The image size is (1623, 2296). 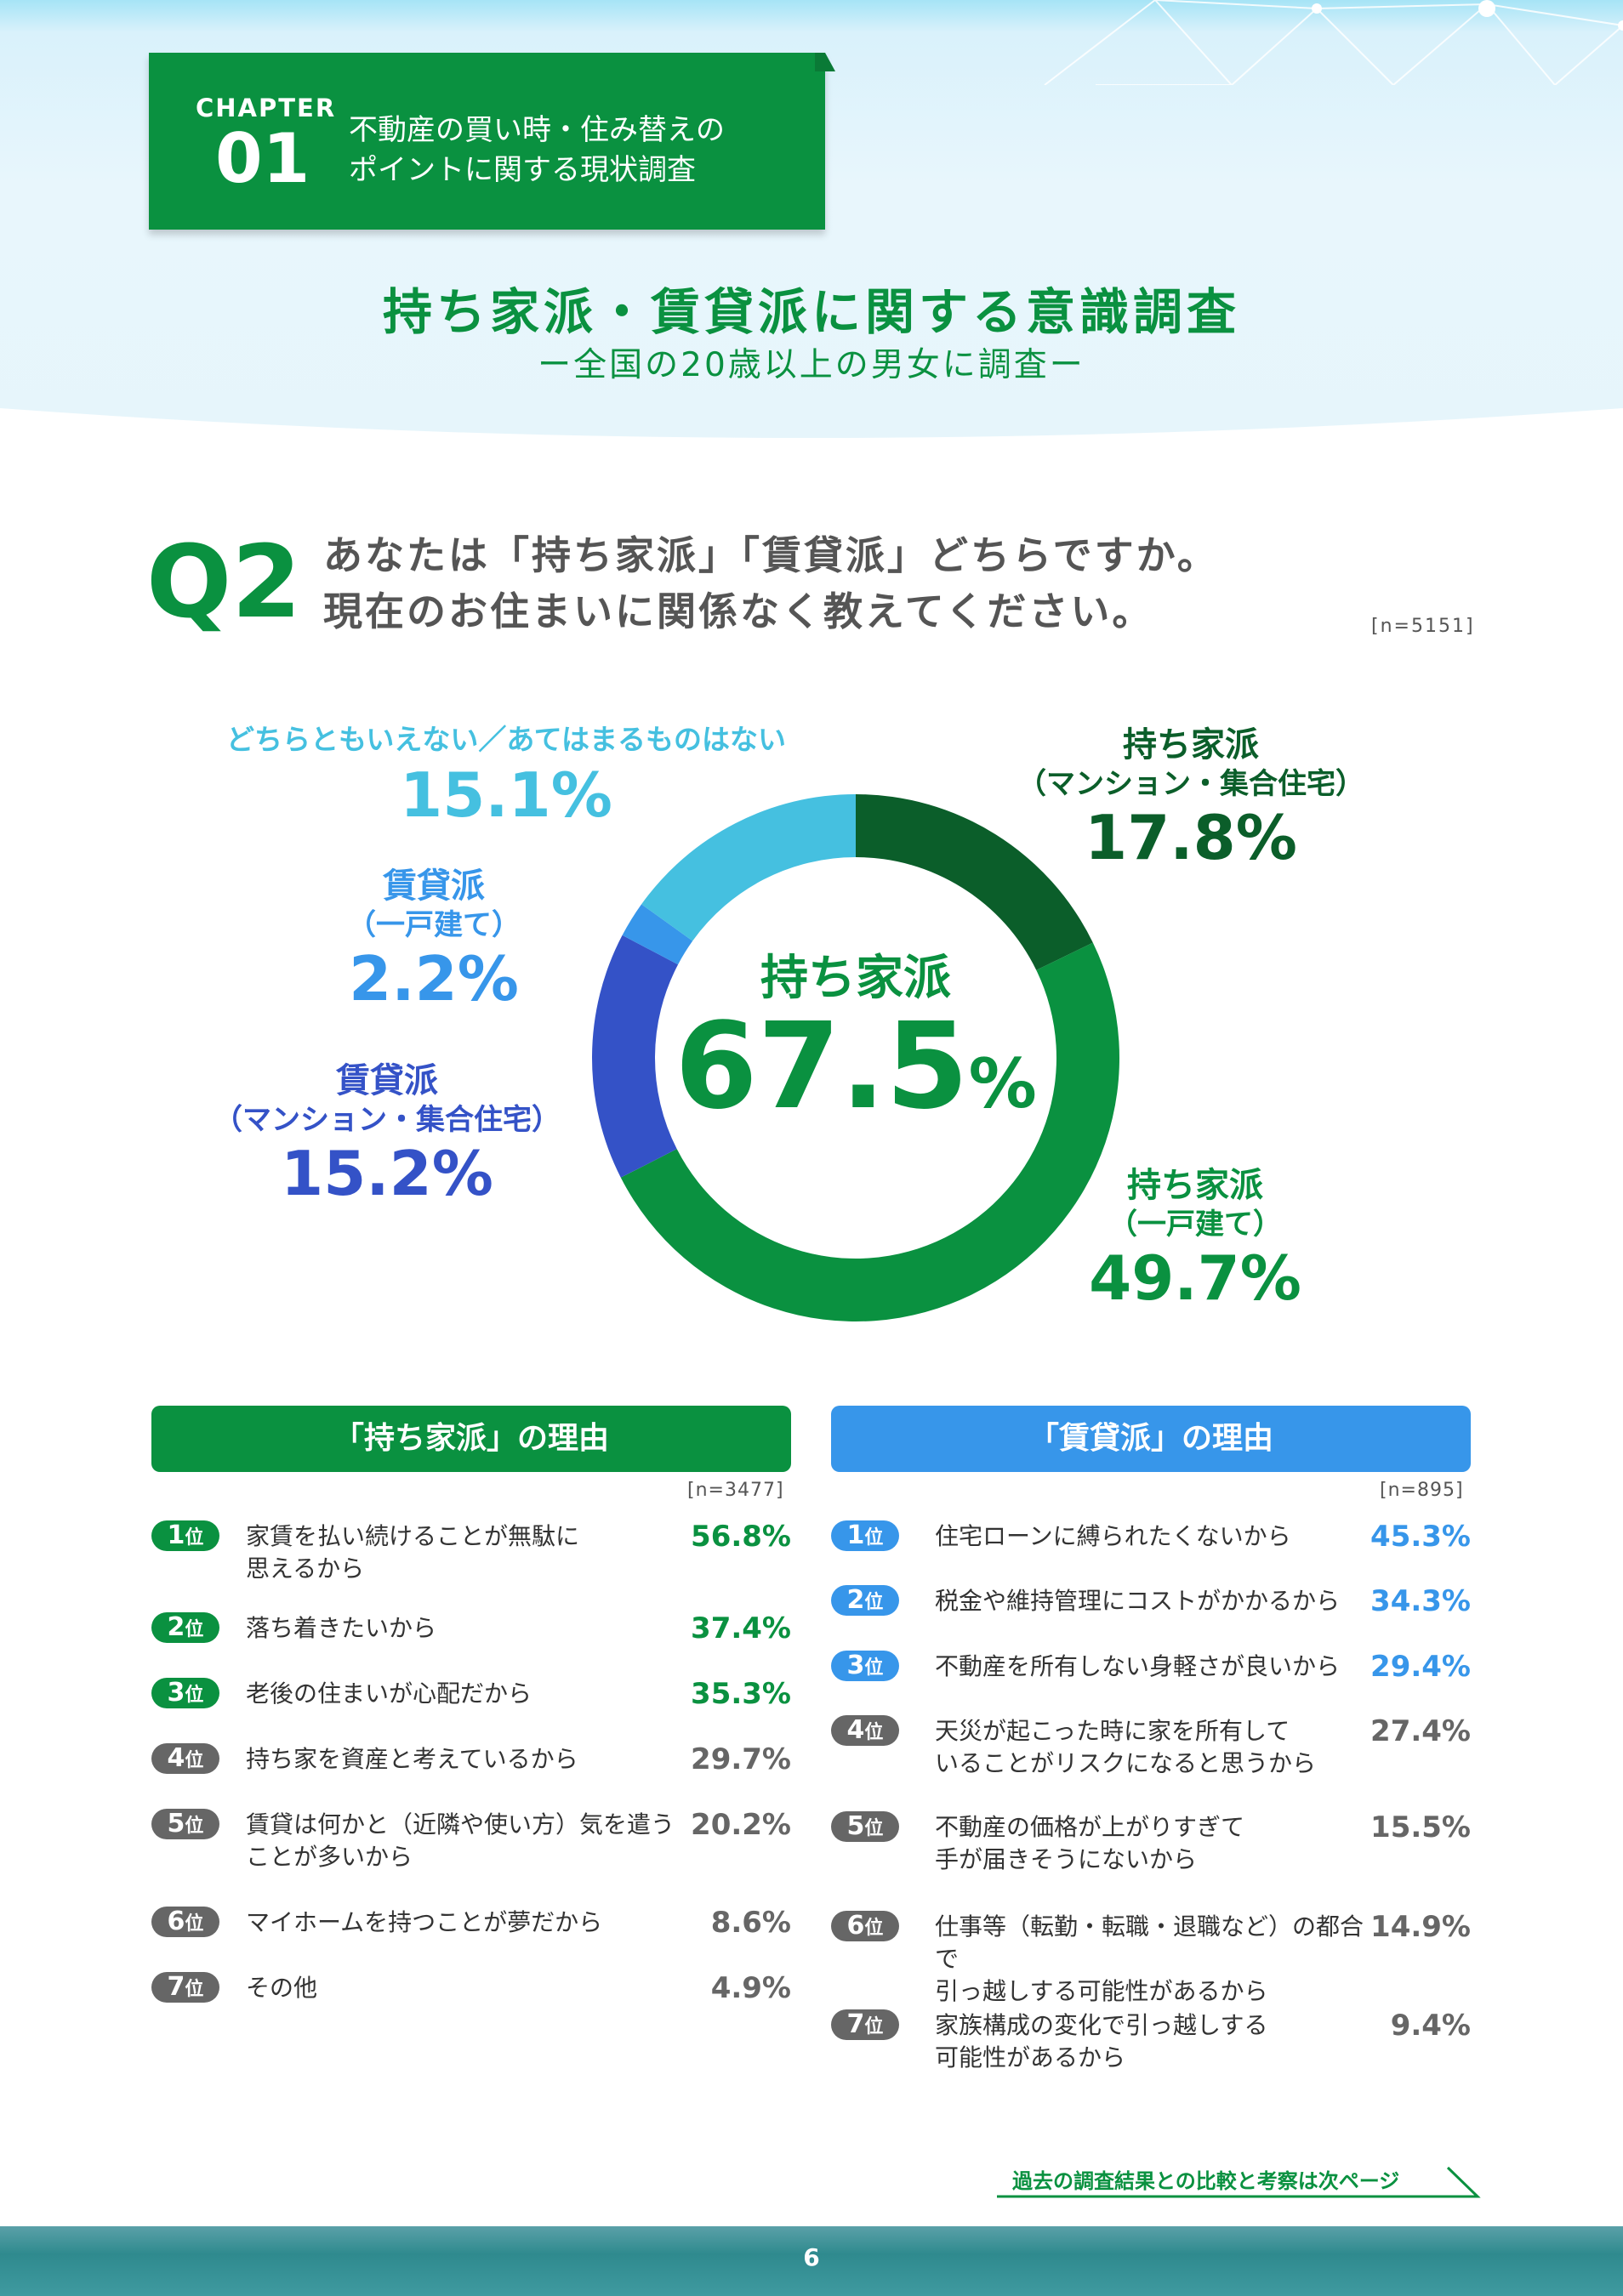 I want to click on rent-reason-row: 2位 税金や維持管理にコストがかかるから 34.3%, so click(x=1151, y=1615).